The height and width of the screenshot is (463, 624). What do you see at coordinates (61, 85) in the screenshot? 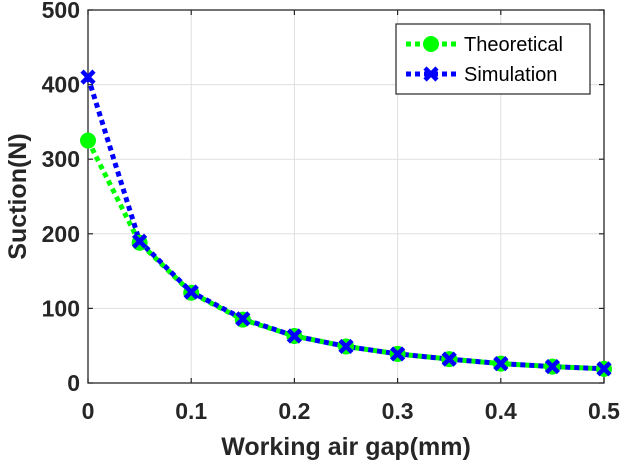
I see `y-tick-label: 400` at bounding box center [61, 85].